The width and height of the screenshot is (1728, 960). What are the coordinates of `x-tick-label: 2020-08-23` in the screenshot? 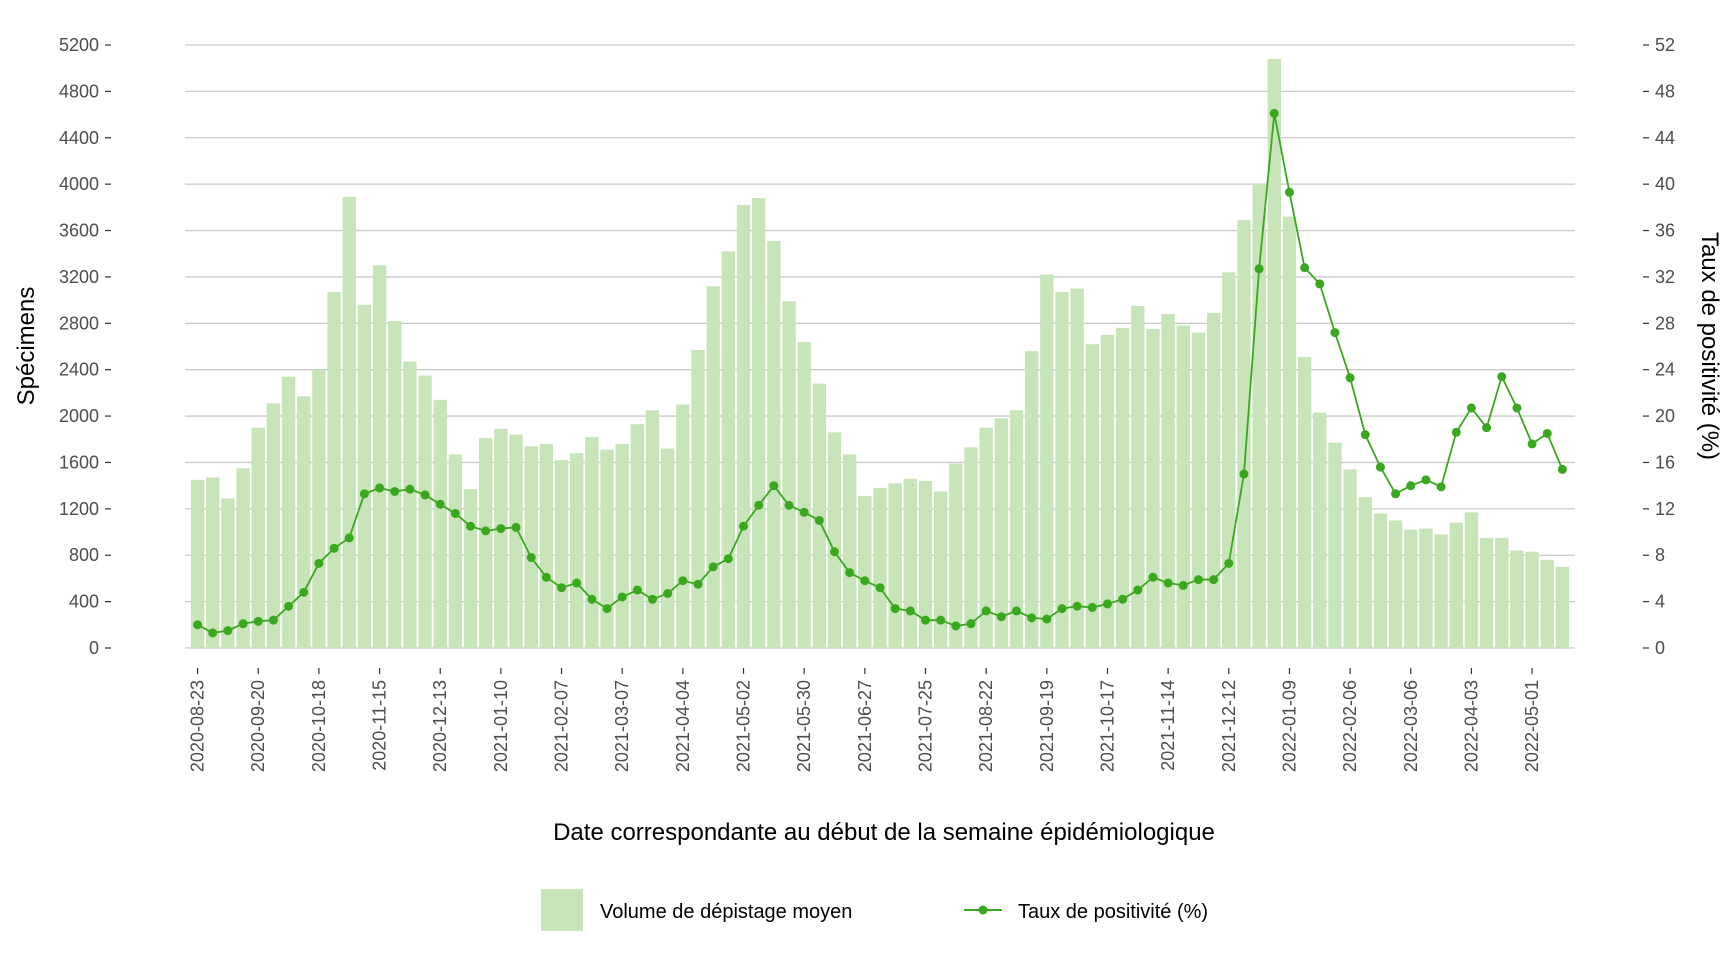 It's located at (198, 726).